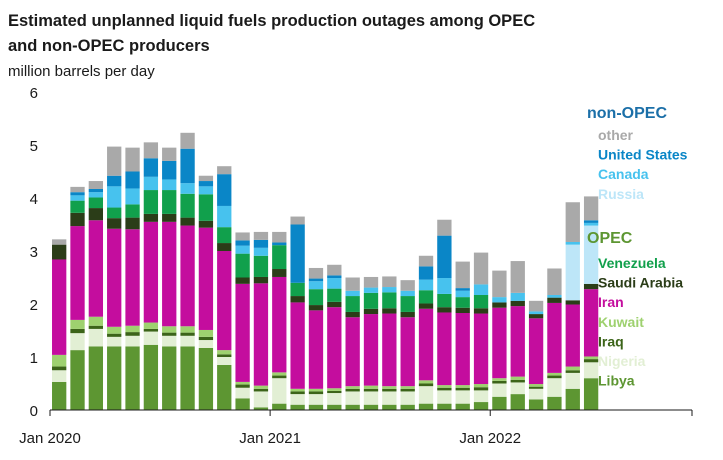 The height and width of the screenshot is (460, 723). What do you see at coordinates (109, 46) in the screenshot?
I see `chart-title-line-2: and non-OPEC producers` at bounding box center [109, 46].